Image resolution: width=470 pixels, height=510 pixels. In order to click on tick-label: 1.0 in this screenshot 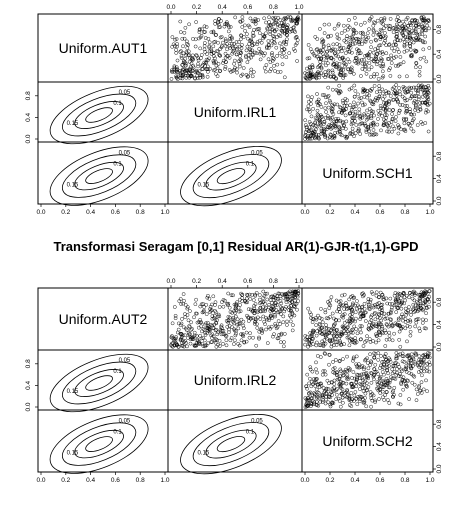, I will do `click(164, 212)`.